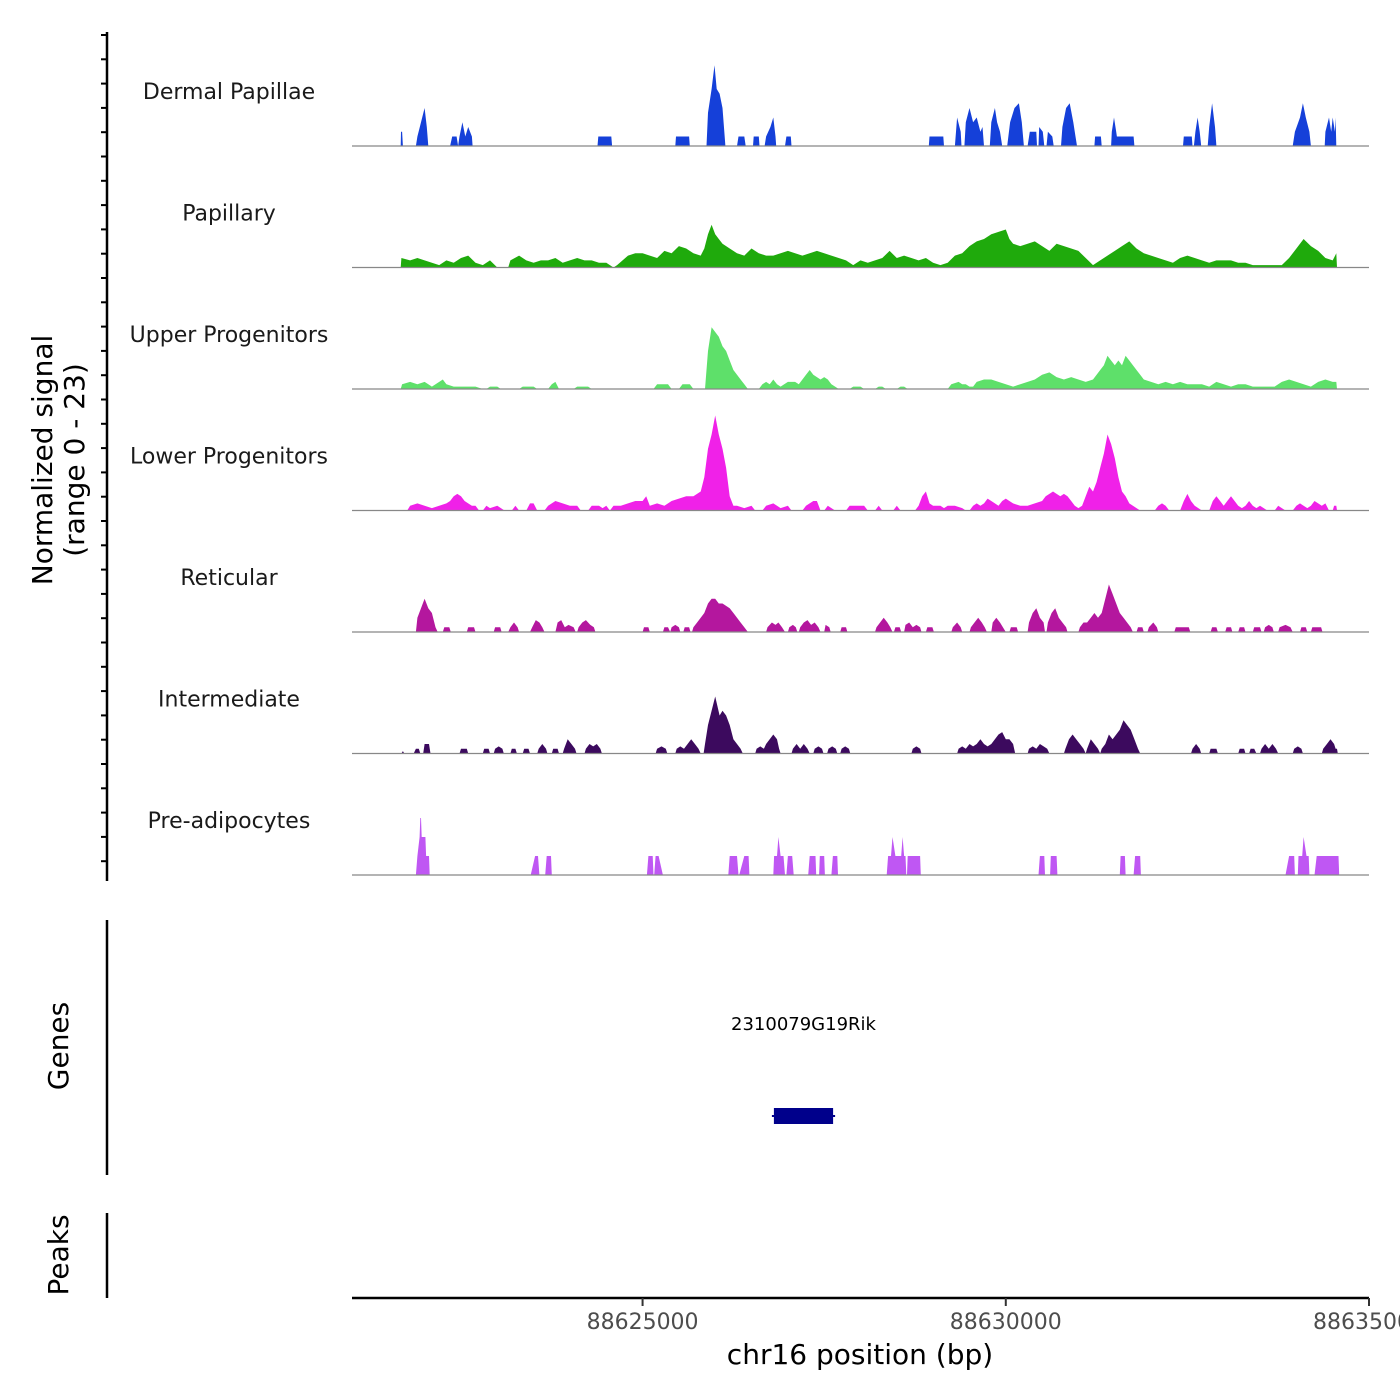 This screenshot has width=1400, height=1400. I want to click on x-axis-title: chr16 position (bp), so click(860, 1354).